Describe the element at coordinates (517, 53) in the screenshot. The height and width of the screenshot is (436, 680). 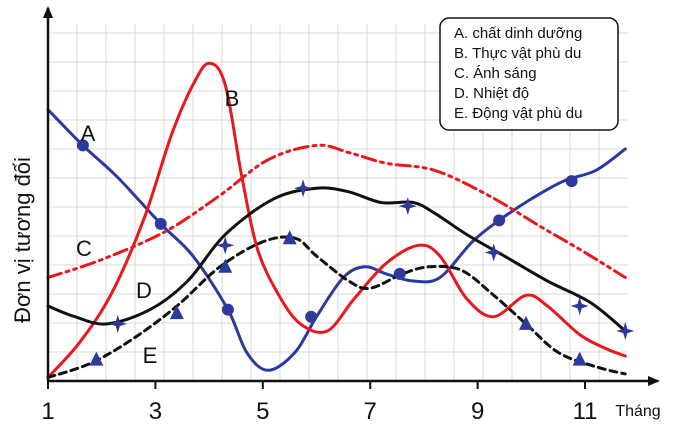
I see `legend-item: B. Thực vật phù du` at that location.